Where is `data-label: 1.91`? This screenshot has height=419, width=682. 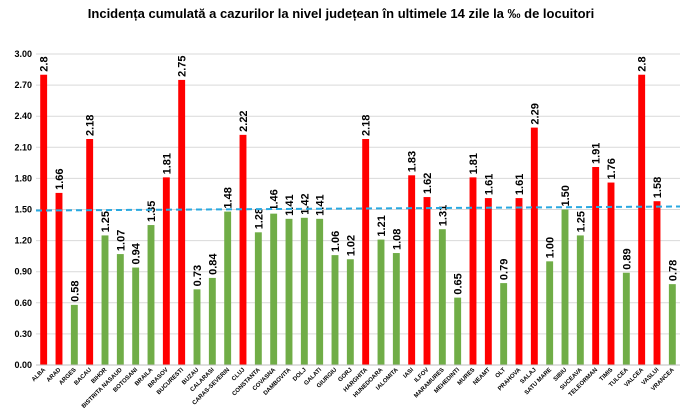
data-label: 1.91 is located at coordinates (597, 153).